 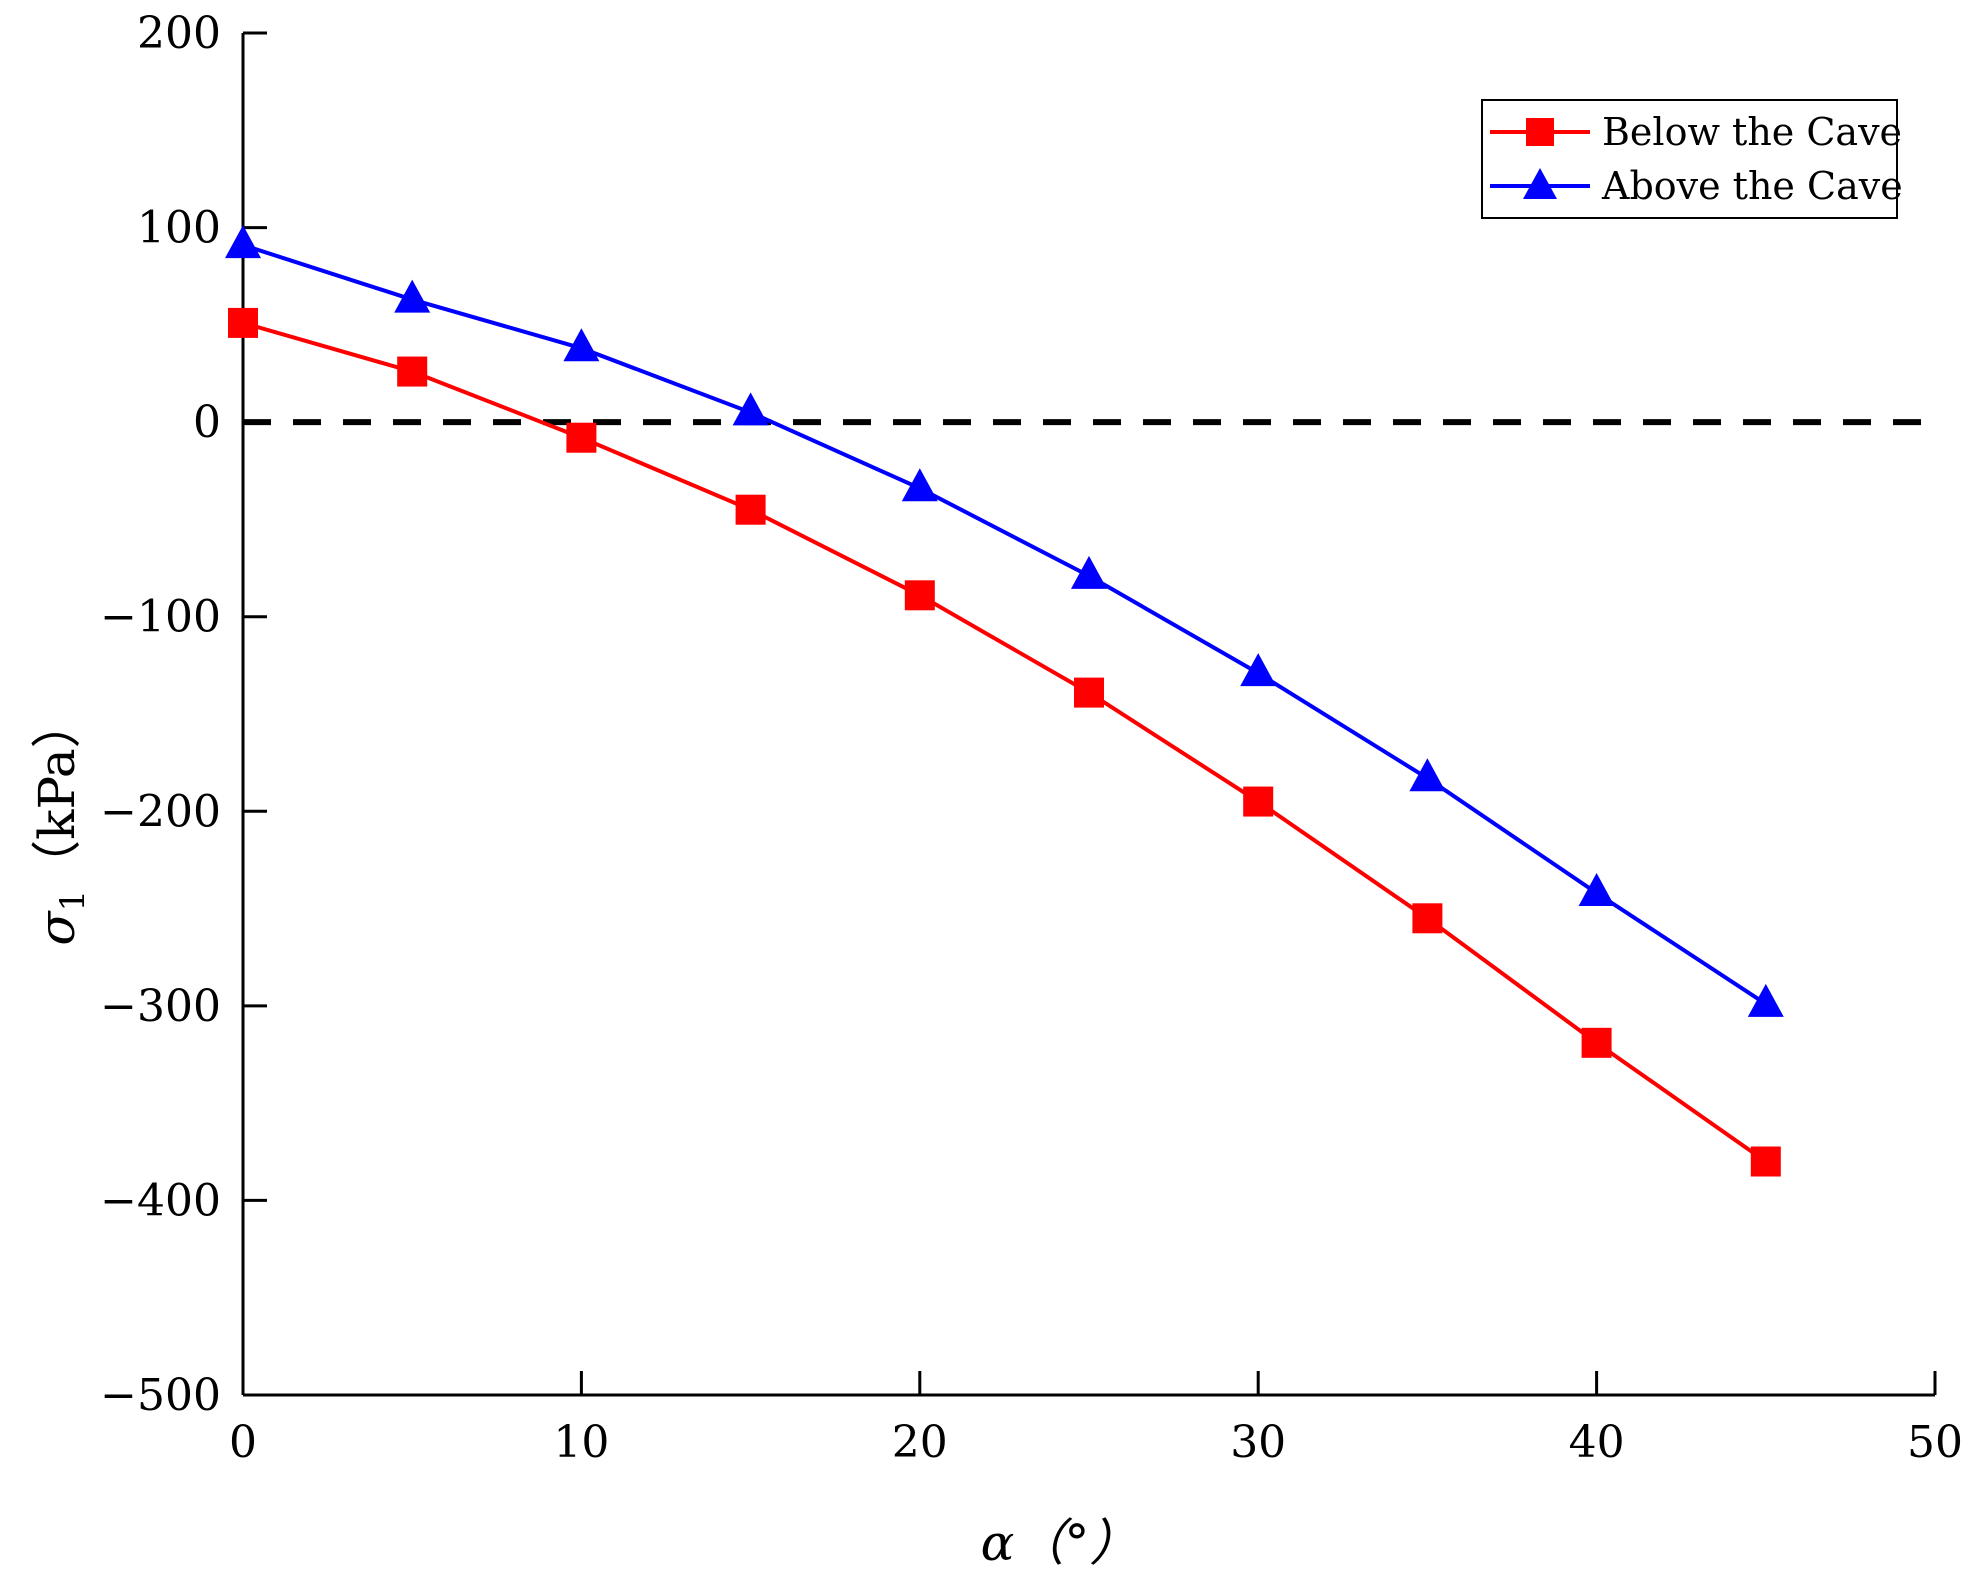 I want to click on y-axis-title: σ1（kPa）, so click(x=60, y=821).